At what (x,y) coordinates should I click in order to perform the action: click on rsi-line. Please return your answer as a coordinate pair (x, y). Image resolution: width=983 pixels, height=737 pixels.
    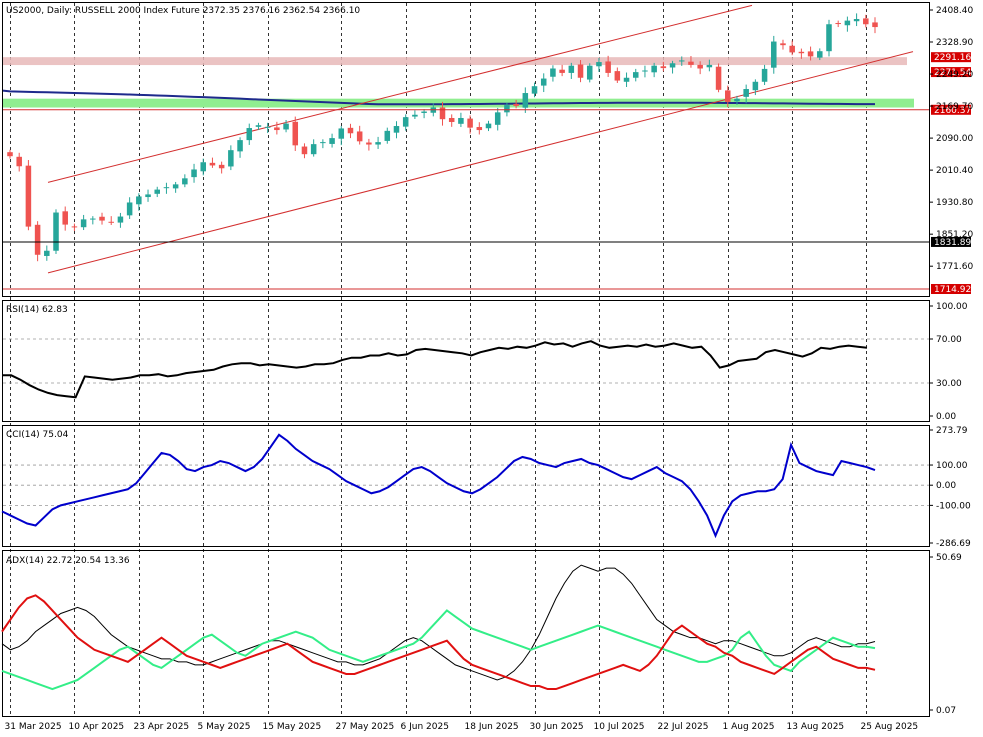
    Looking at the image, I should click on (435, 369).